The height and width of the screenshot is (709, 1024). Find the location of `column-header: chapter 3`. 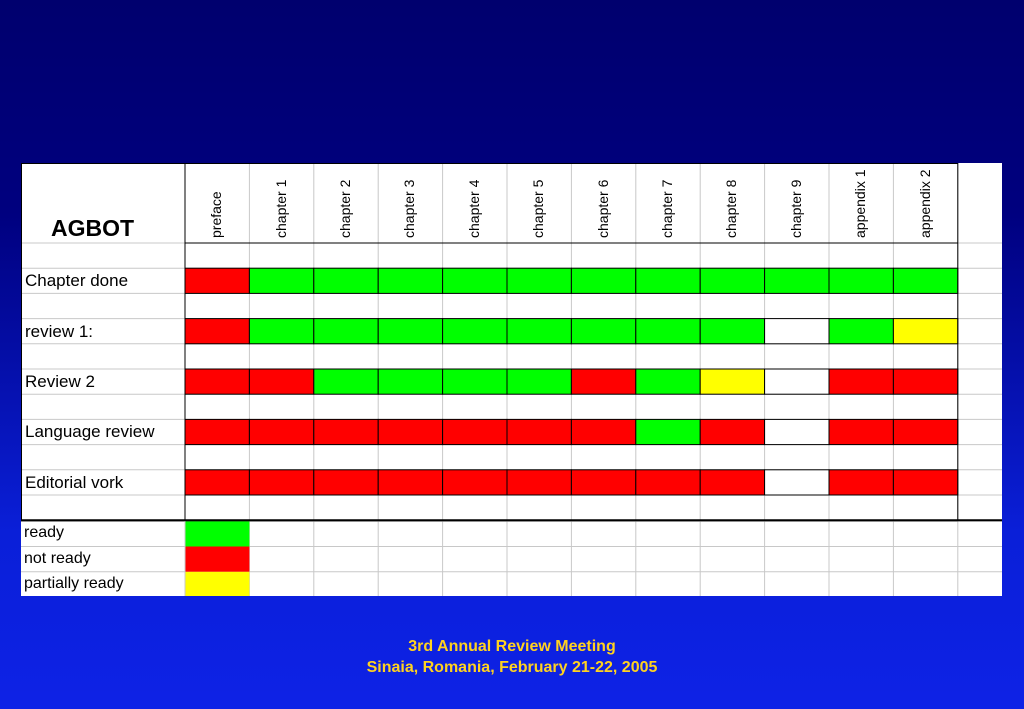

column-header: chapter 3 is located at coordinates (409, 208).